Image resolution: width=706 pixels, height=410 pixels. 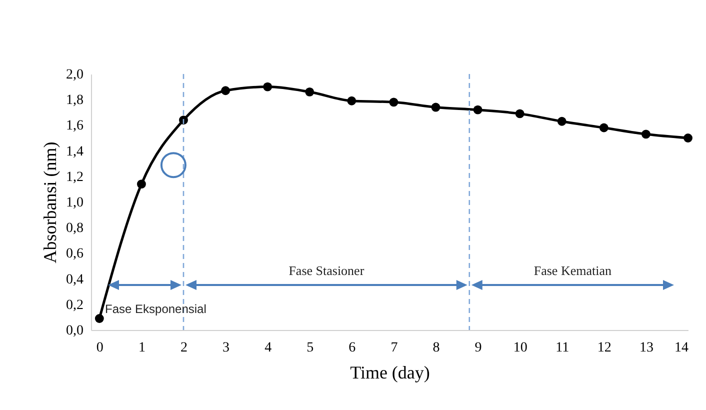 I want to click on x-tick-label: 1, so click(x=142, y=348).